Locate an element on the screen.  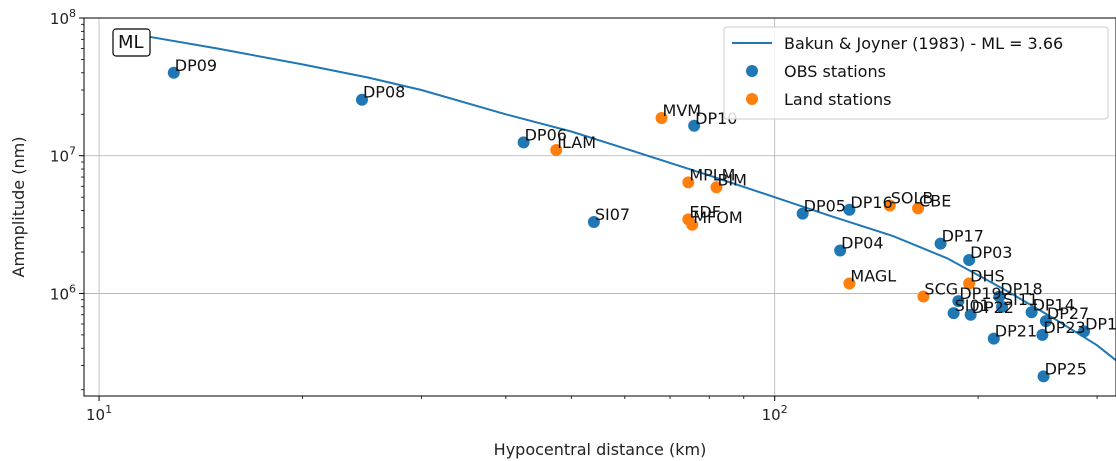
point-label: DP27 is located at coordinates (1068, 313).